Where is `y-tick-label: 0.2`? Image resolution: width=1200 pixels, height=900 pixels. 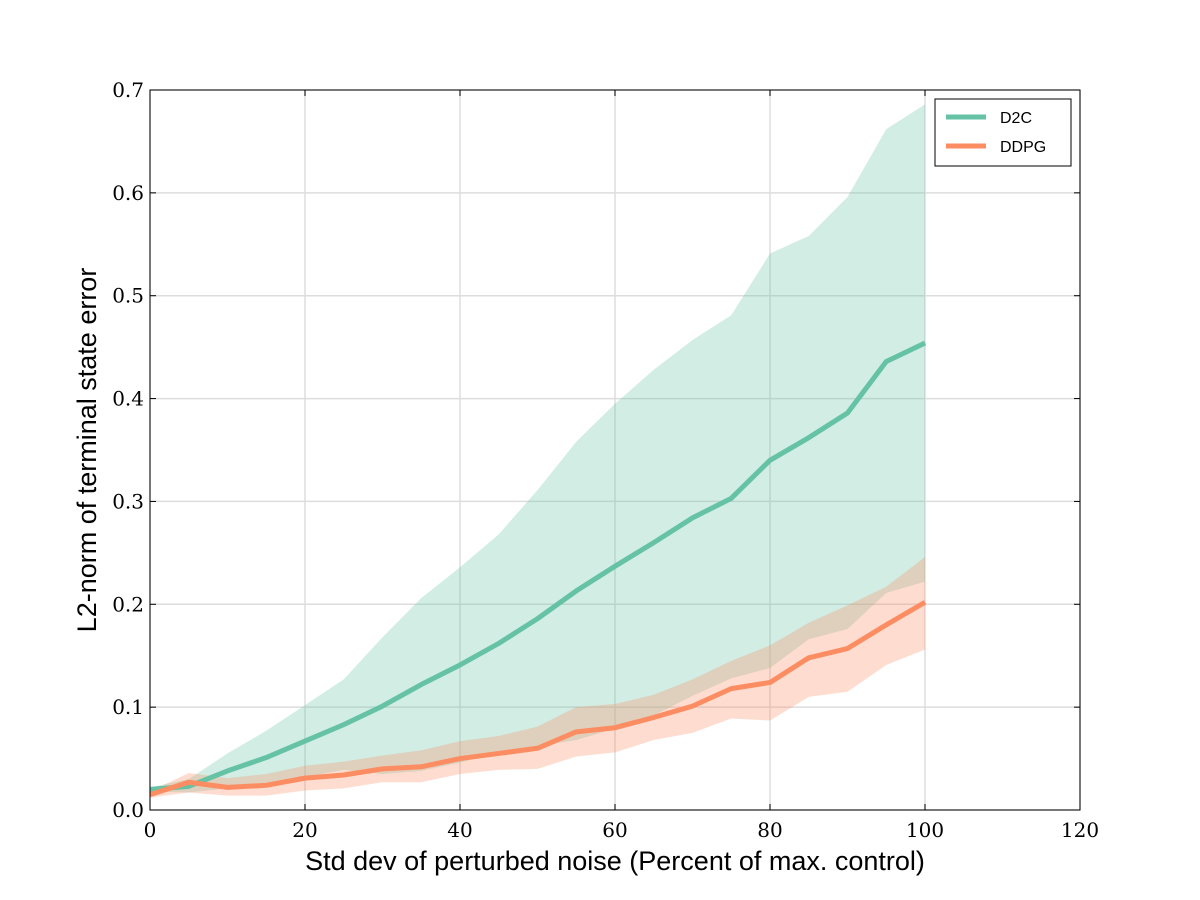
y-tick-label: 0.2 is located at coordinates (128, 604).